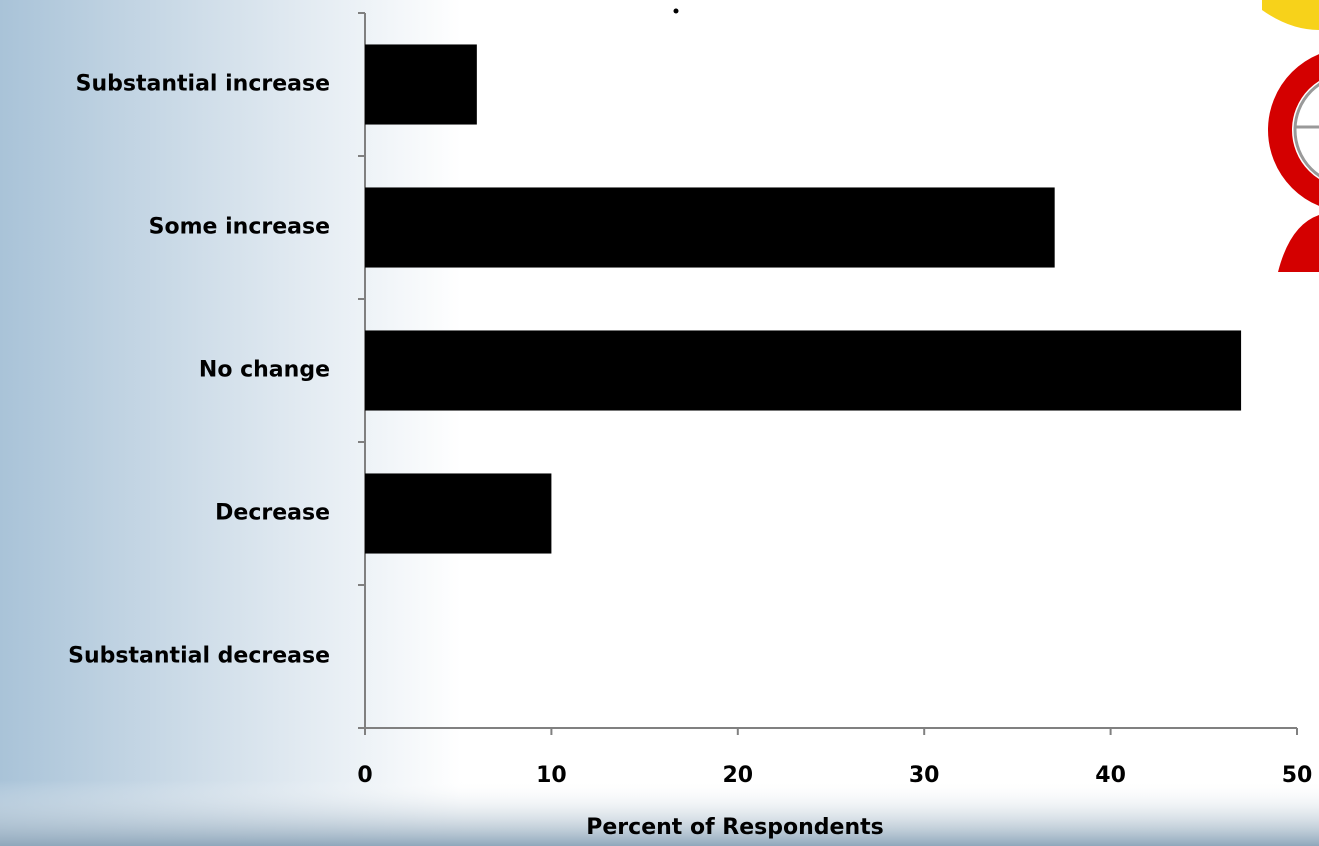  Describe the element at coordinates (272, 513) in the screenshot. I see `y-tick-label: Decrease` at that location.